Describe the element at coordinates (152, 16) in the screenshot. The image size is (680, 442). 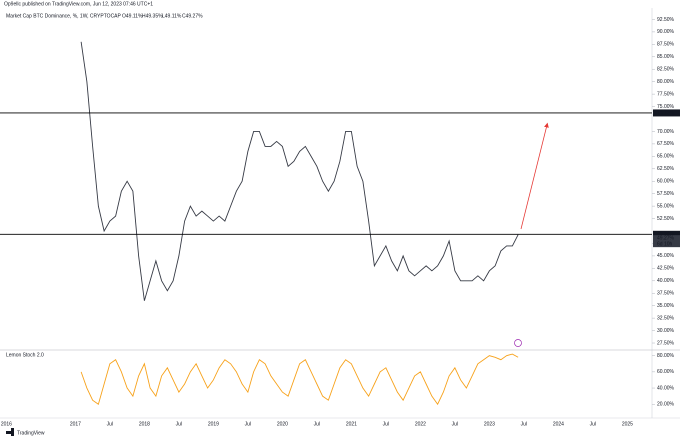
I see `ohlc-value: H49.35%` at that location.